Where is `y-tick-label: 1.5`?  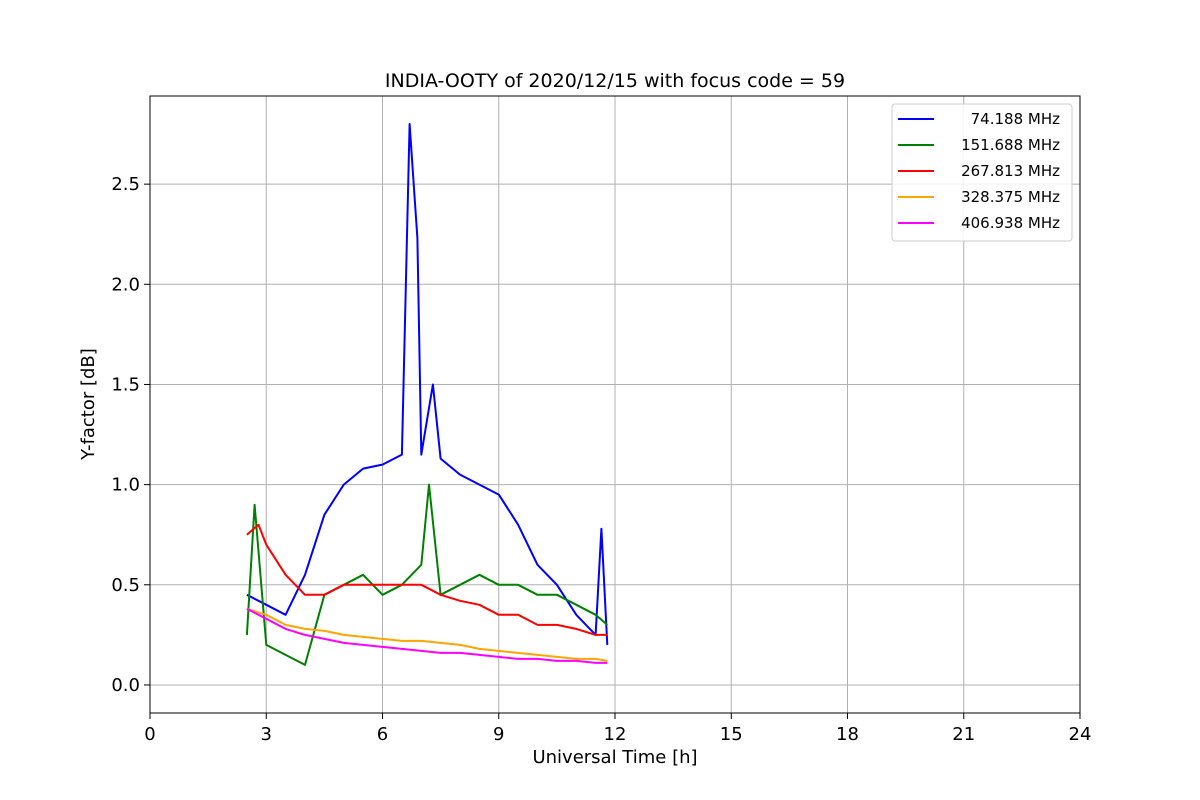 y-tick-label: 1.5 is located at coordinates (125, 384).